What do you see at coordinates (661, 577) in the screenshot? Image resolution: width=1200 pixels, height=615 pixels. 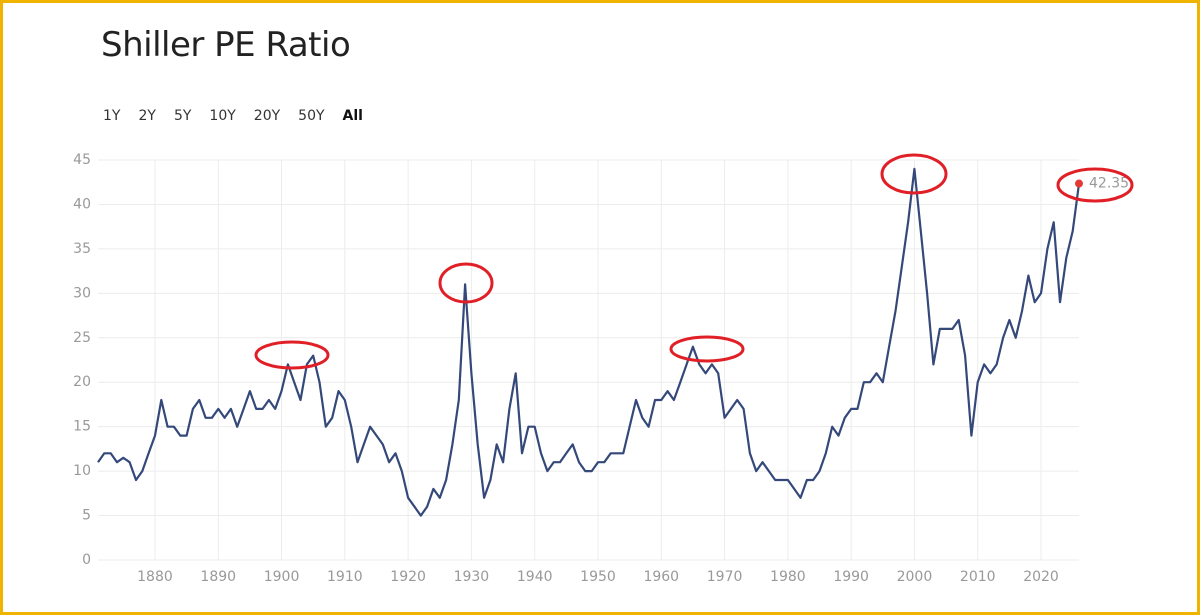 I see `x-tick-label: 1960` at bounding box center [661, 577].